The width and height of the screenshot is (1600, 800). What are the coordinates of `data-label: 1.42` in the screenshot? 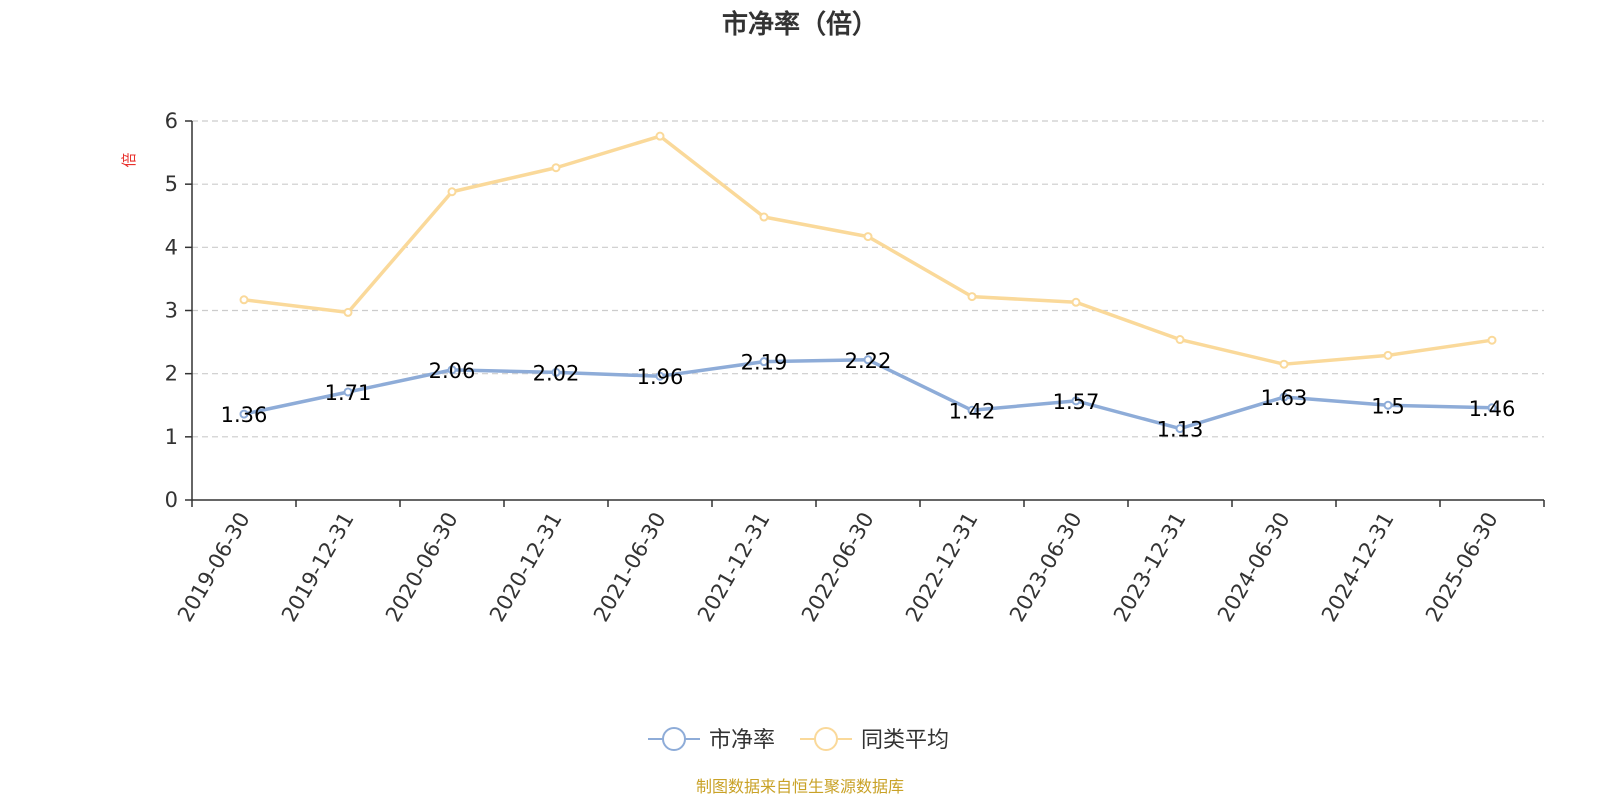 It's located at (972, 411).